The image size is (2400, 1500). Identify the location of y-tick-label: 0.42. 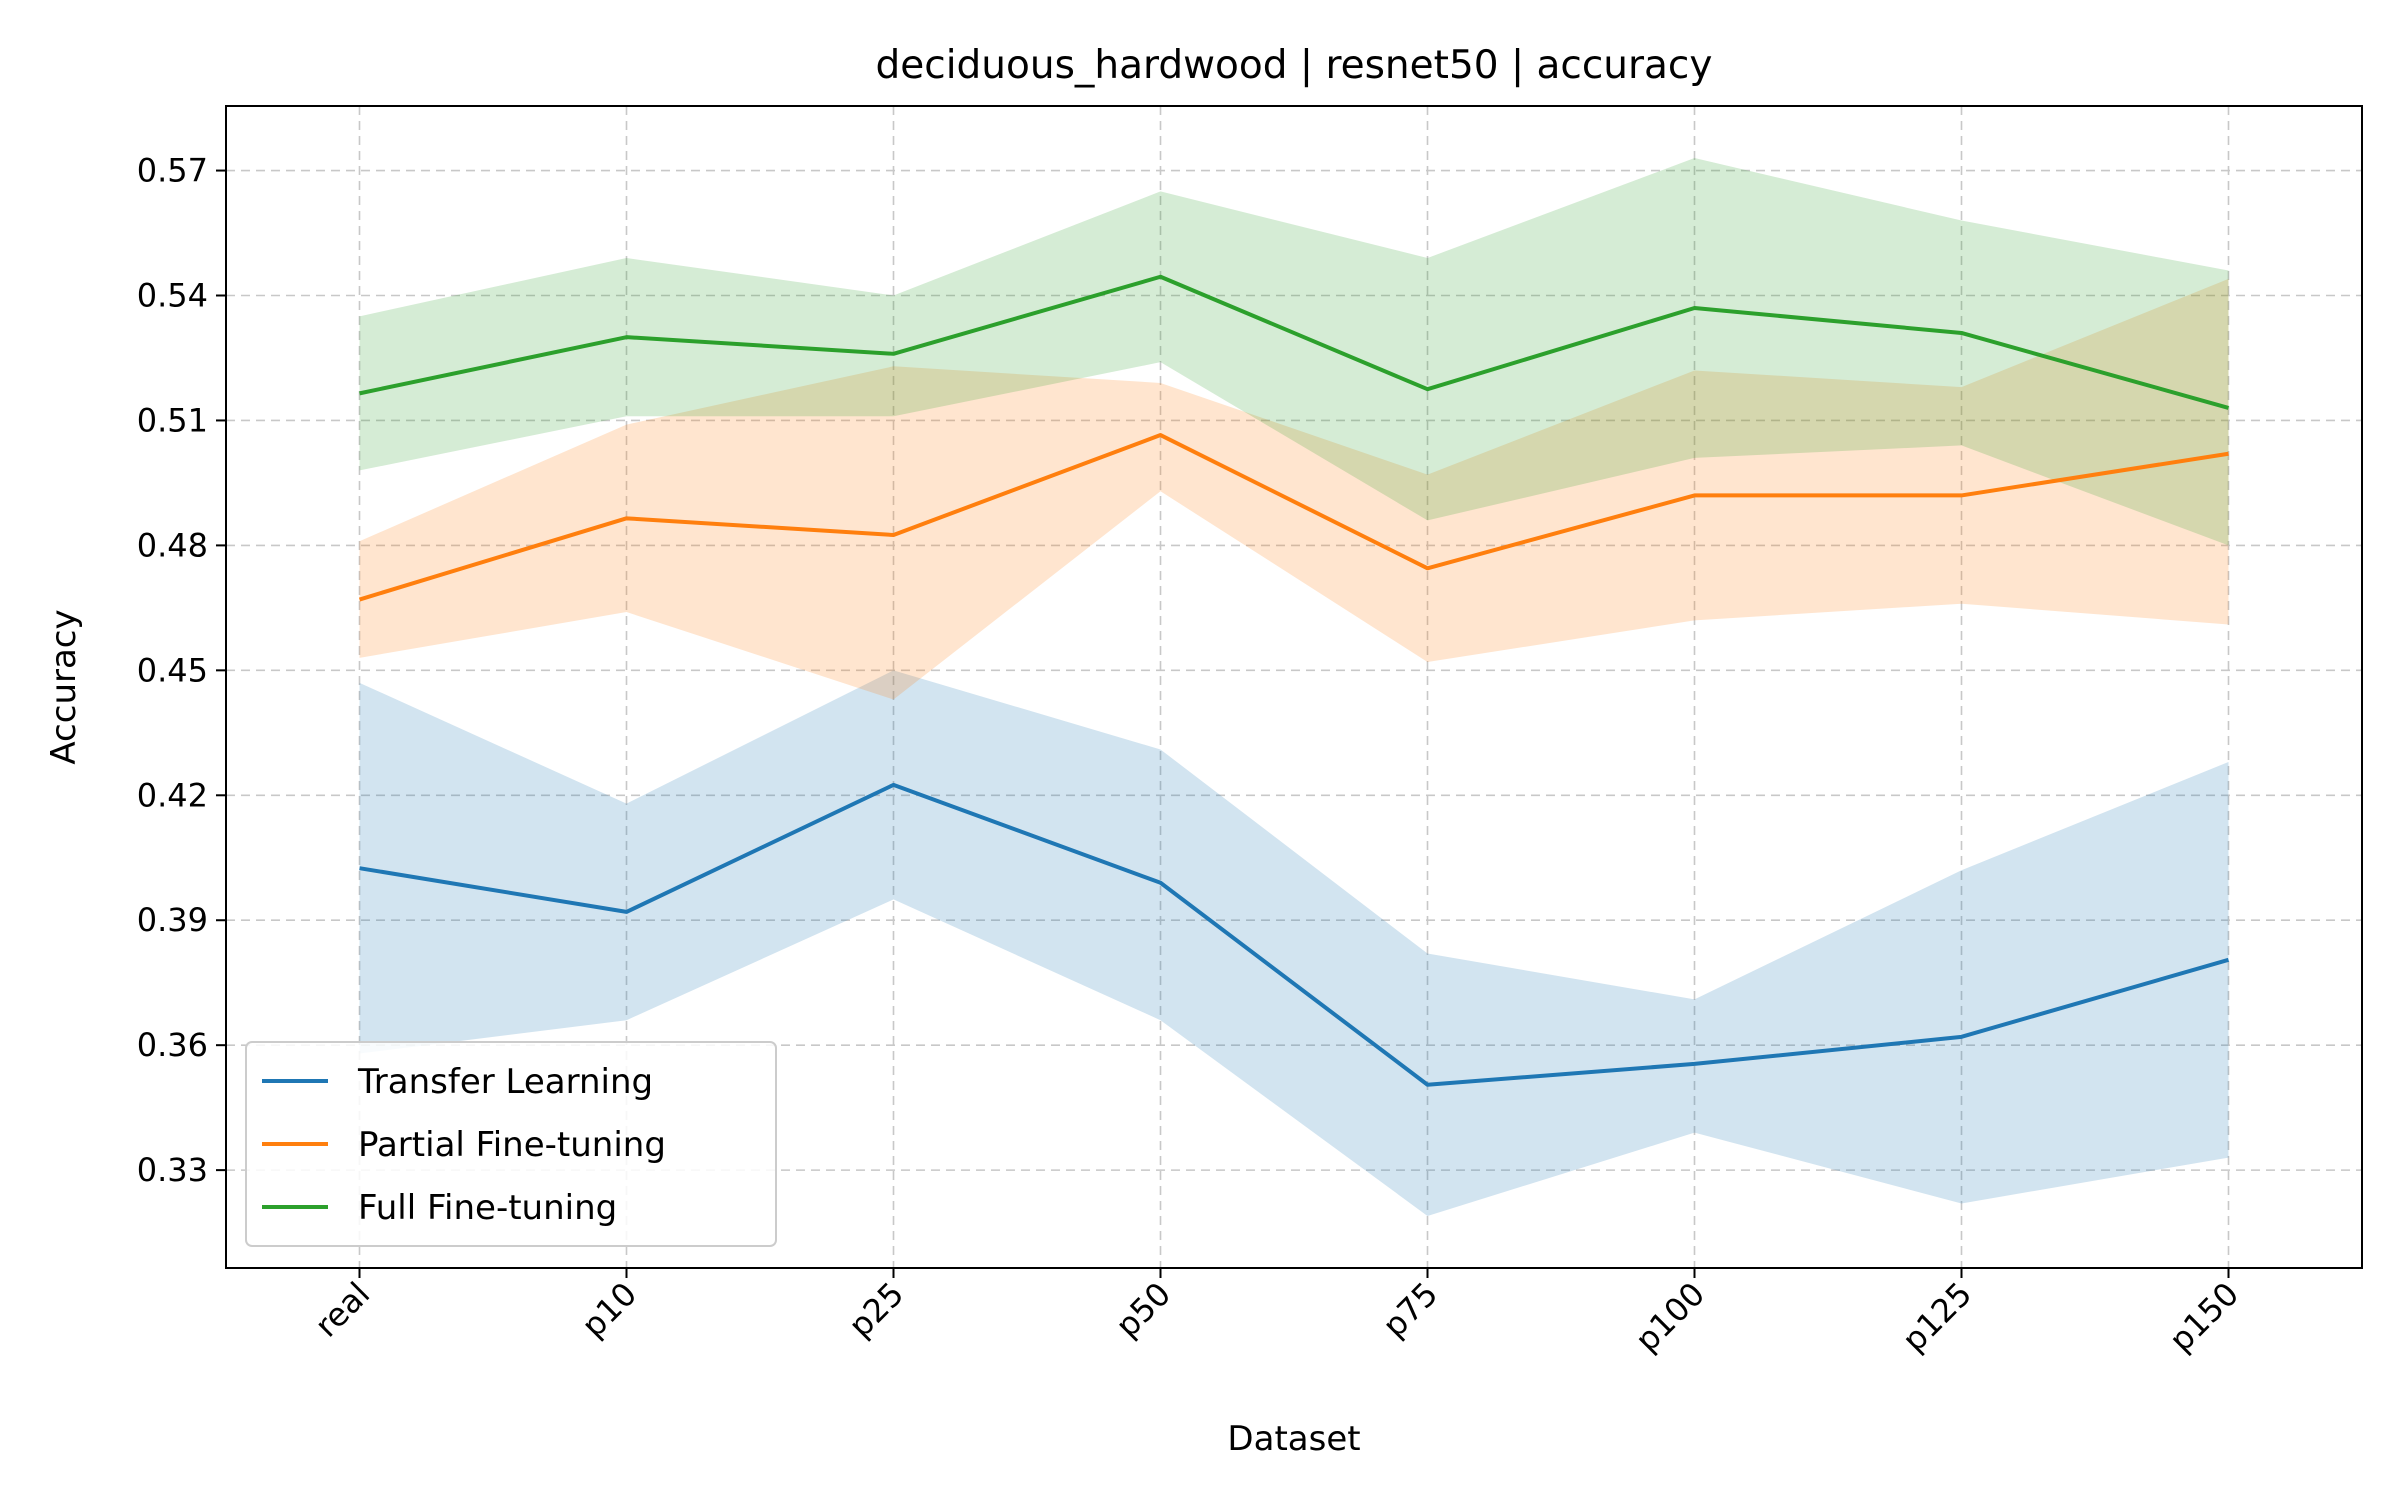
(172, 795).